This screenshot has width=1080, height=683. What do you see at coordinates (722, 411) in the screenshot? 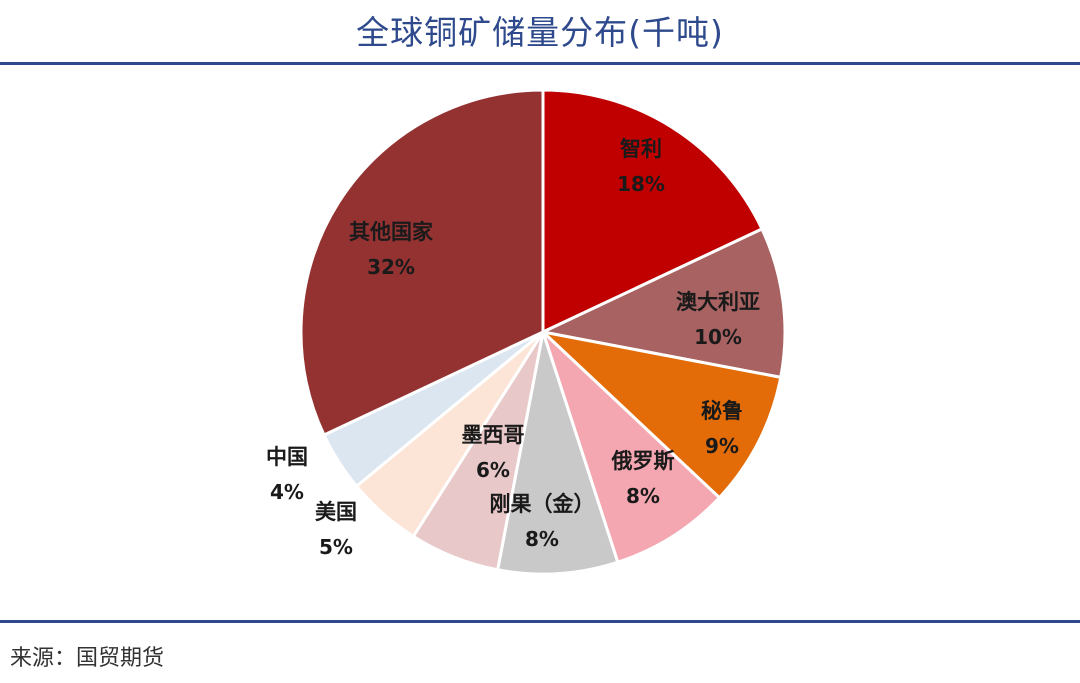
I see `slice-label: 秘鲁` at bounding box center [722, 411].